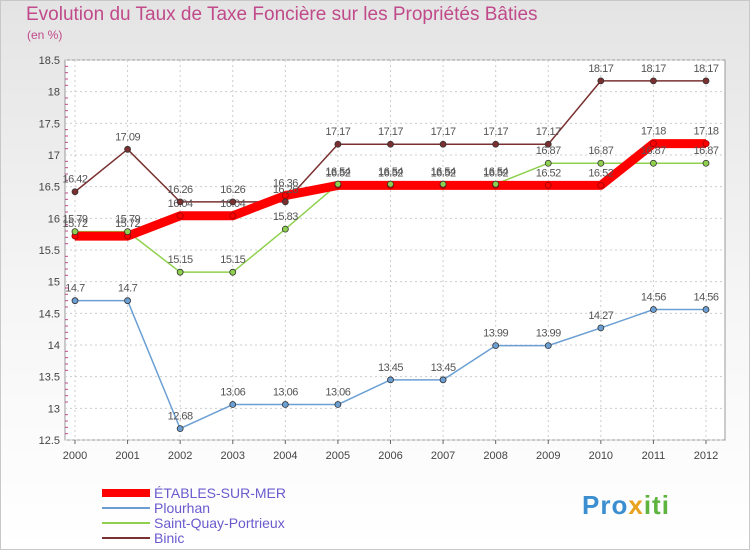 This screenshot has width=750, height=550. I want to click on x-tick-label: 2009, so click(548, 456).